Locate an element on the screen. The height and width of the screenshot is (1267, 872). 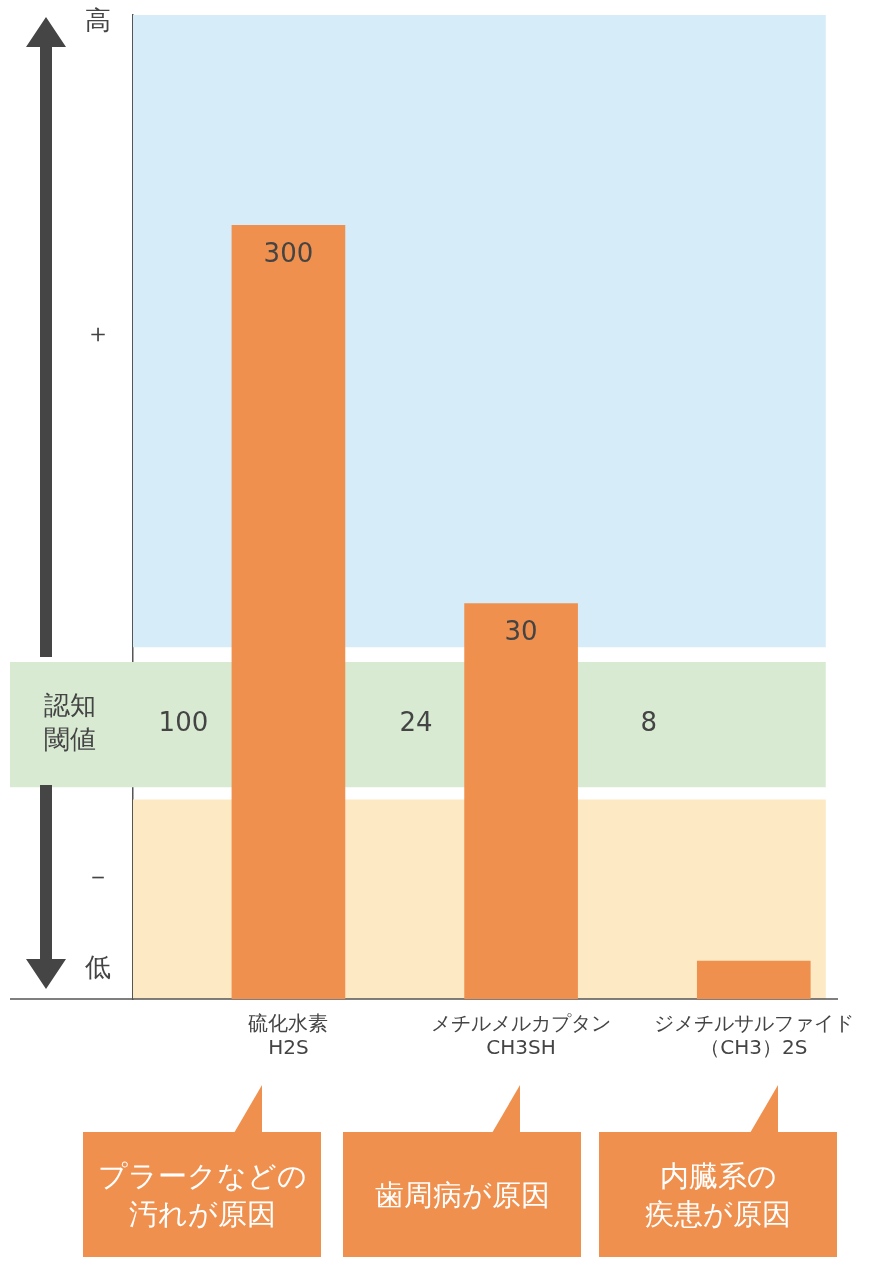
x-tick-label: メチルメルカプタンCH3SH is located at coordinates (521, 1035).